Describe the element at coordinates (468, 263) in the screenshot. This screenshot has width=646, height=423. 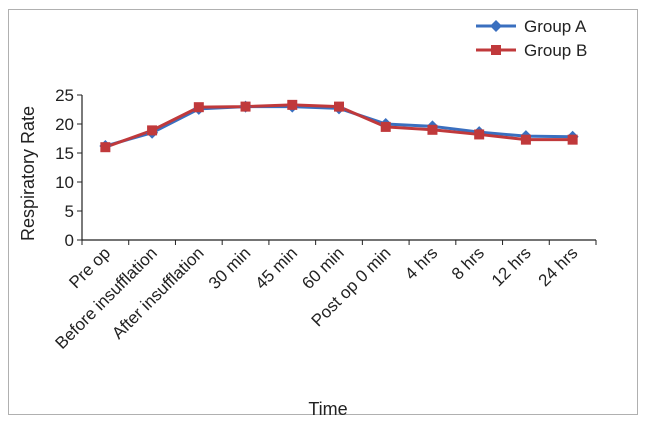
I see `x-tick-label: 8 hrs` at that location.